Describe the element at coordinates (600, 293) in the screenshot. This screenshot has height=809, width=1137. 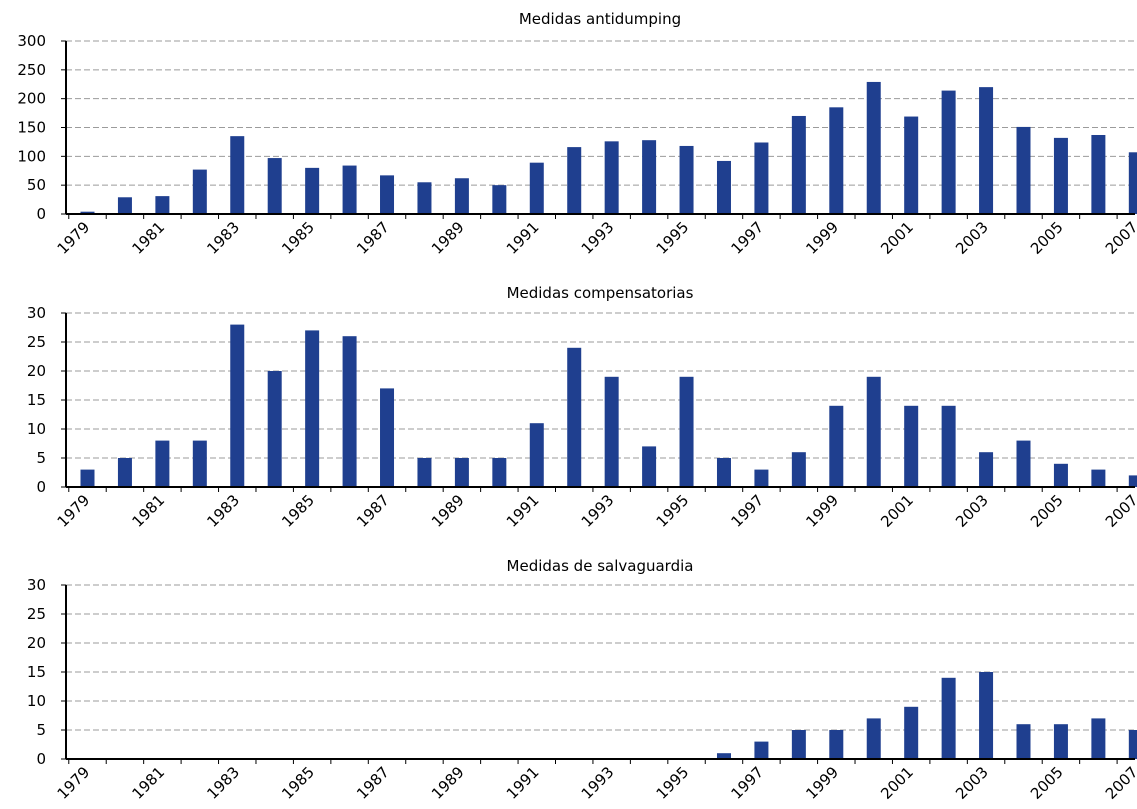
I see `chart-title: Medidas compensatorias` at that location.